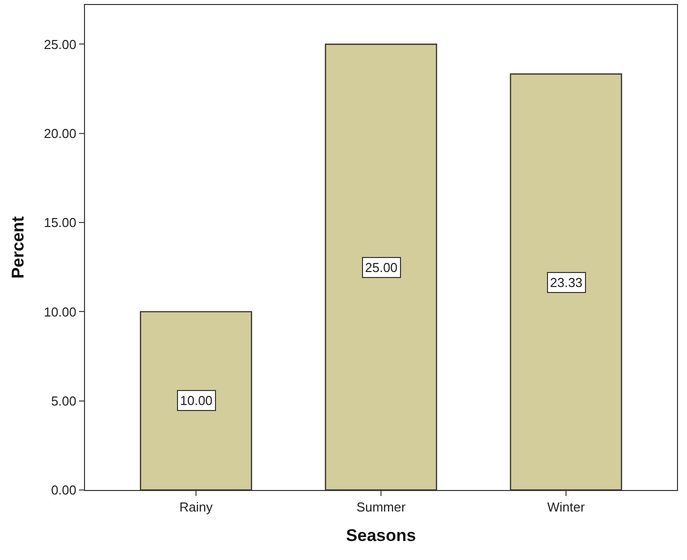 The image size is (687, 560). Describe the element at coordinates (566, 282) in the screenshot. I see `data-label: 23.33` at that location.